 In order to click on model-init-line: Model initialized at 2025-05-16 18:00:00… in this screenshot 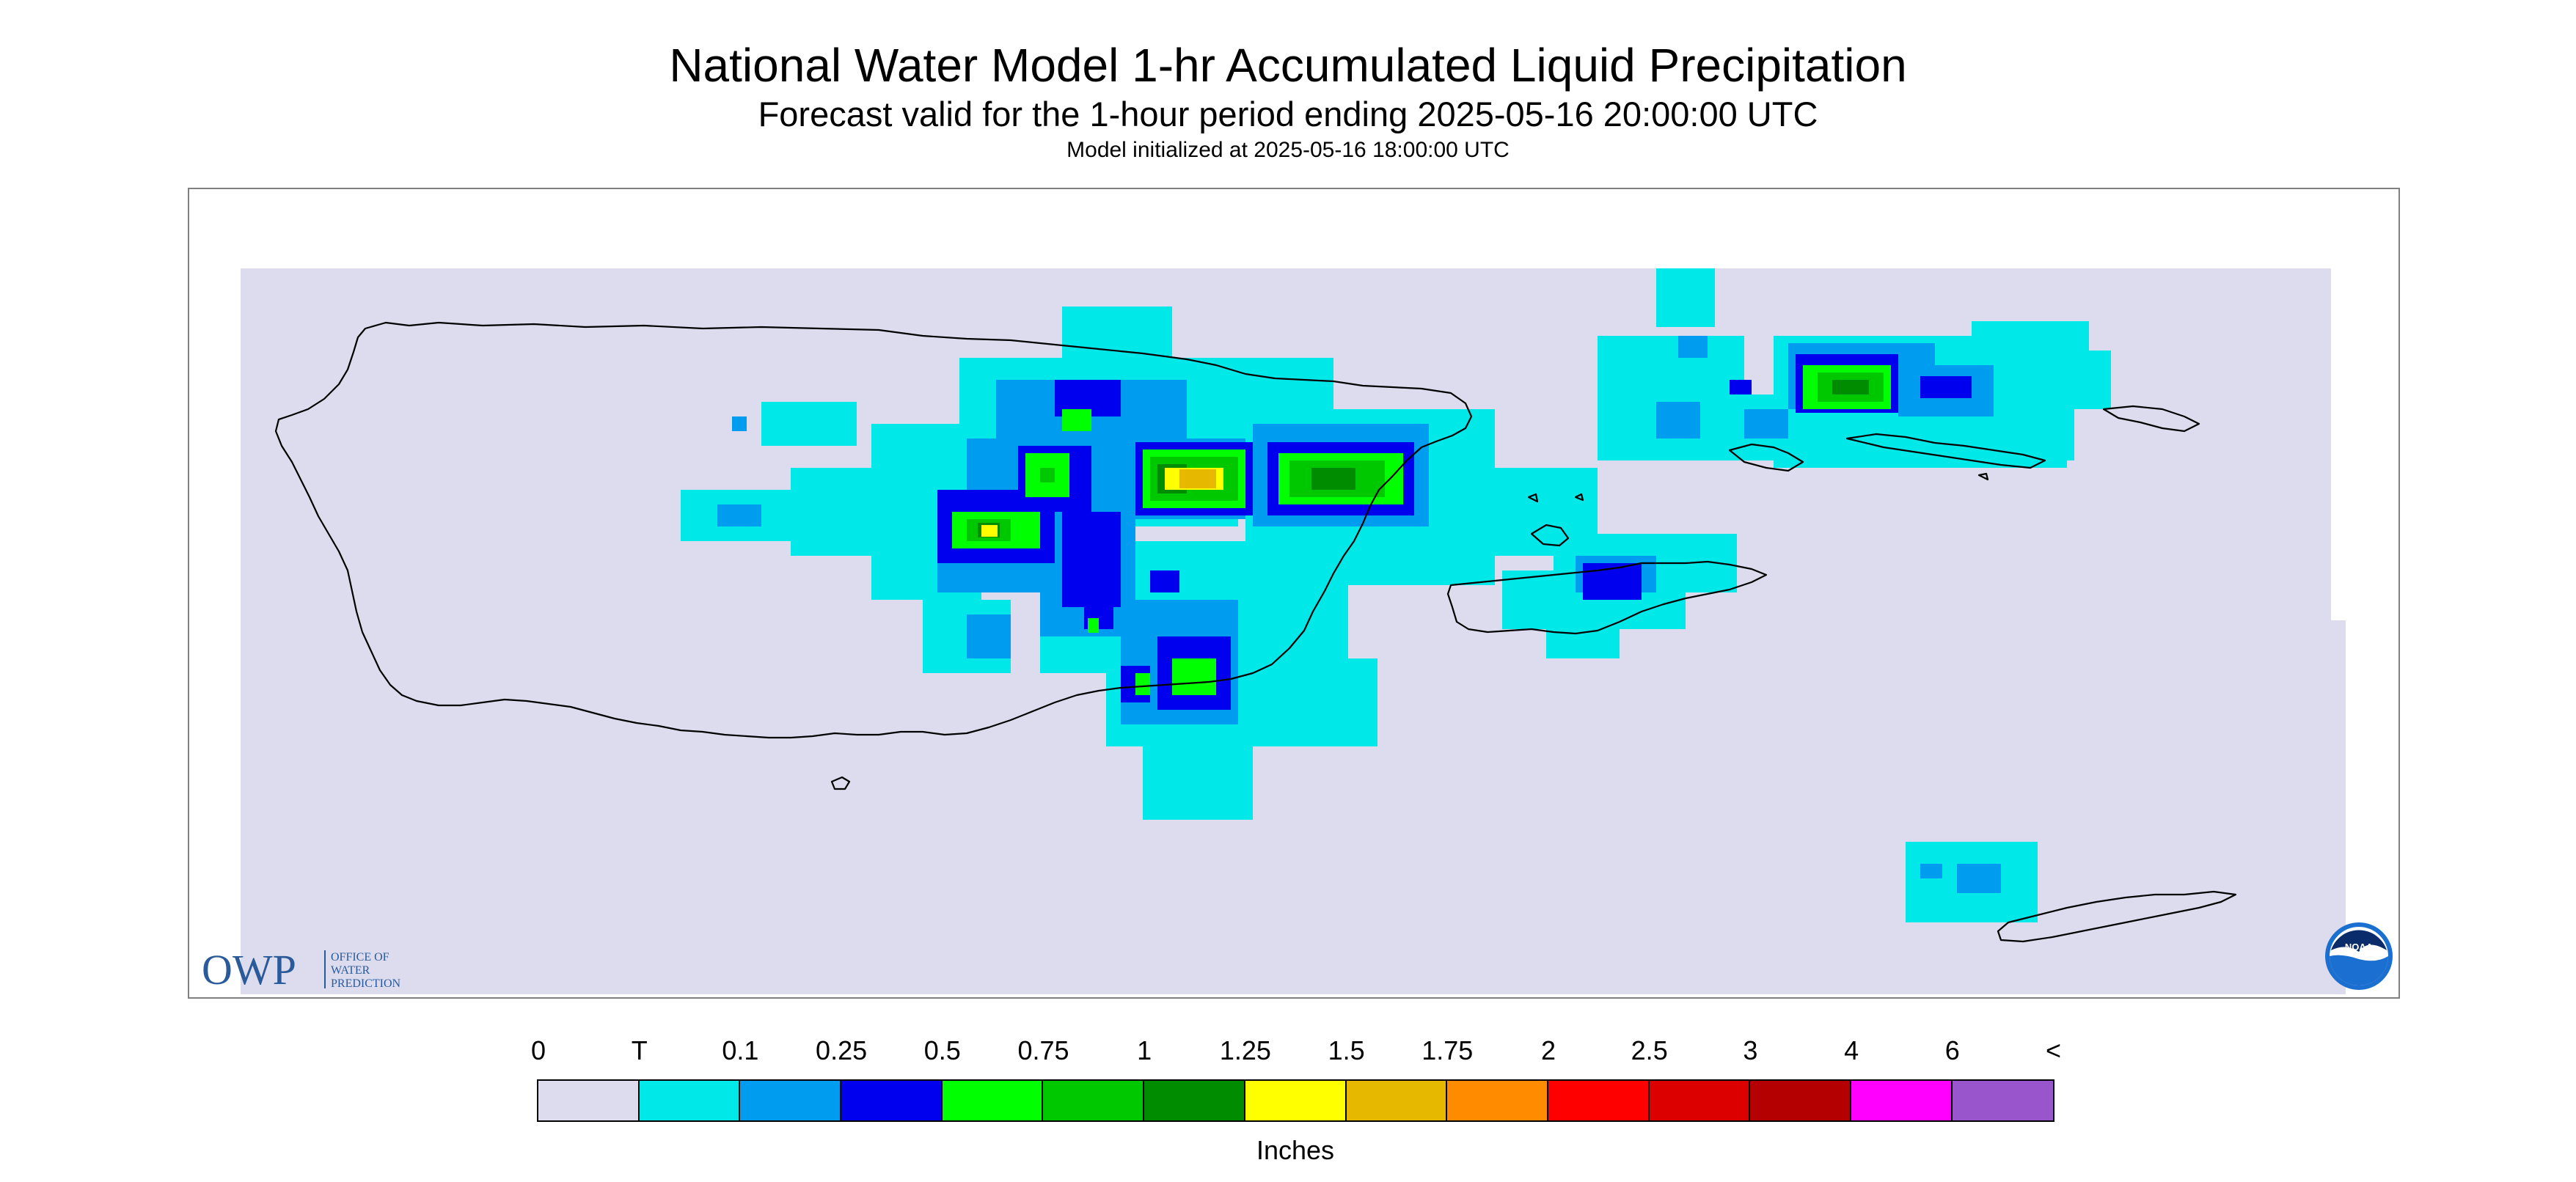, I will do `click(1288, 150)`.